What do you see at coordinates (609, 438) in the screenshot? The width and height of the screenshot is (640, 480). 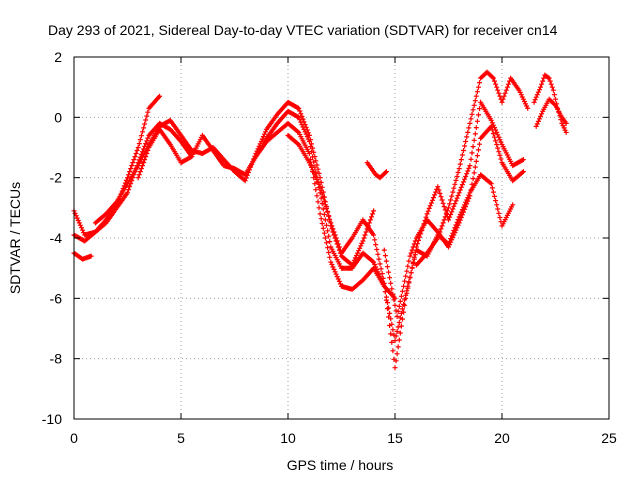 I see `x-tick-label: 25` at bounding box center [609, 438].